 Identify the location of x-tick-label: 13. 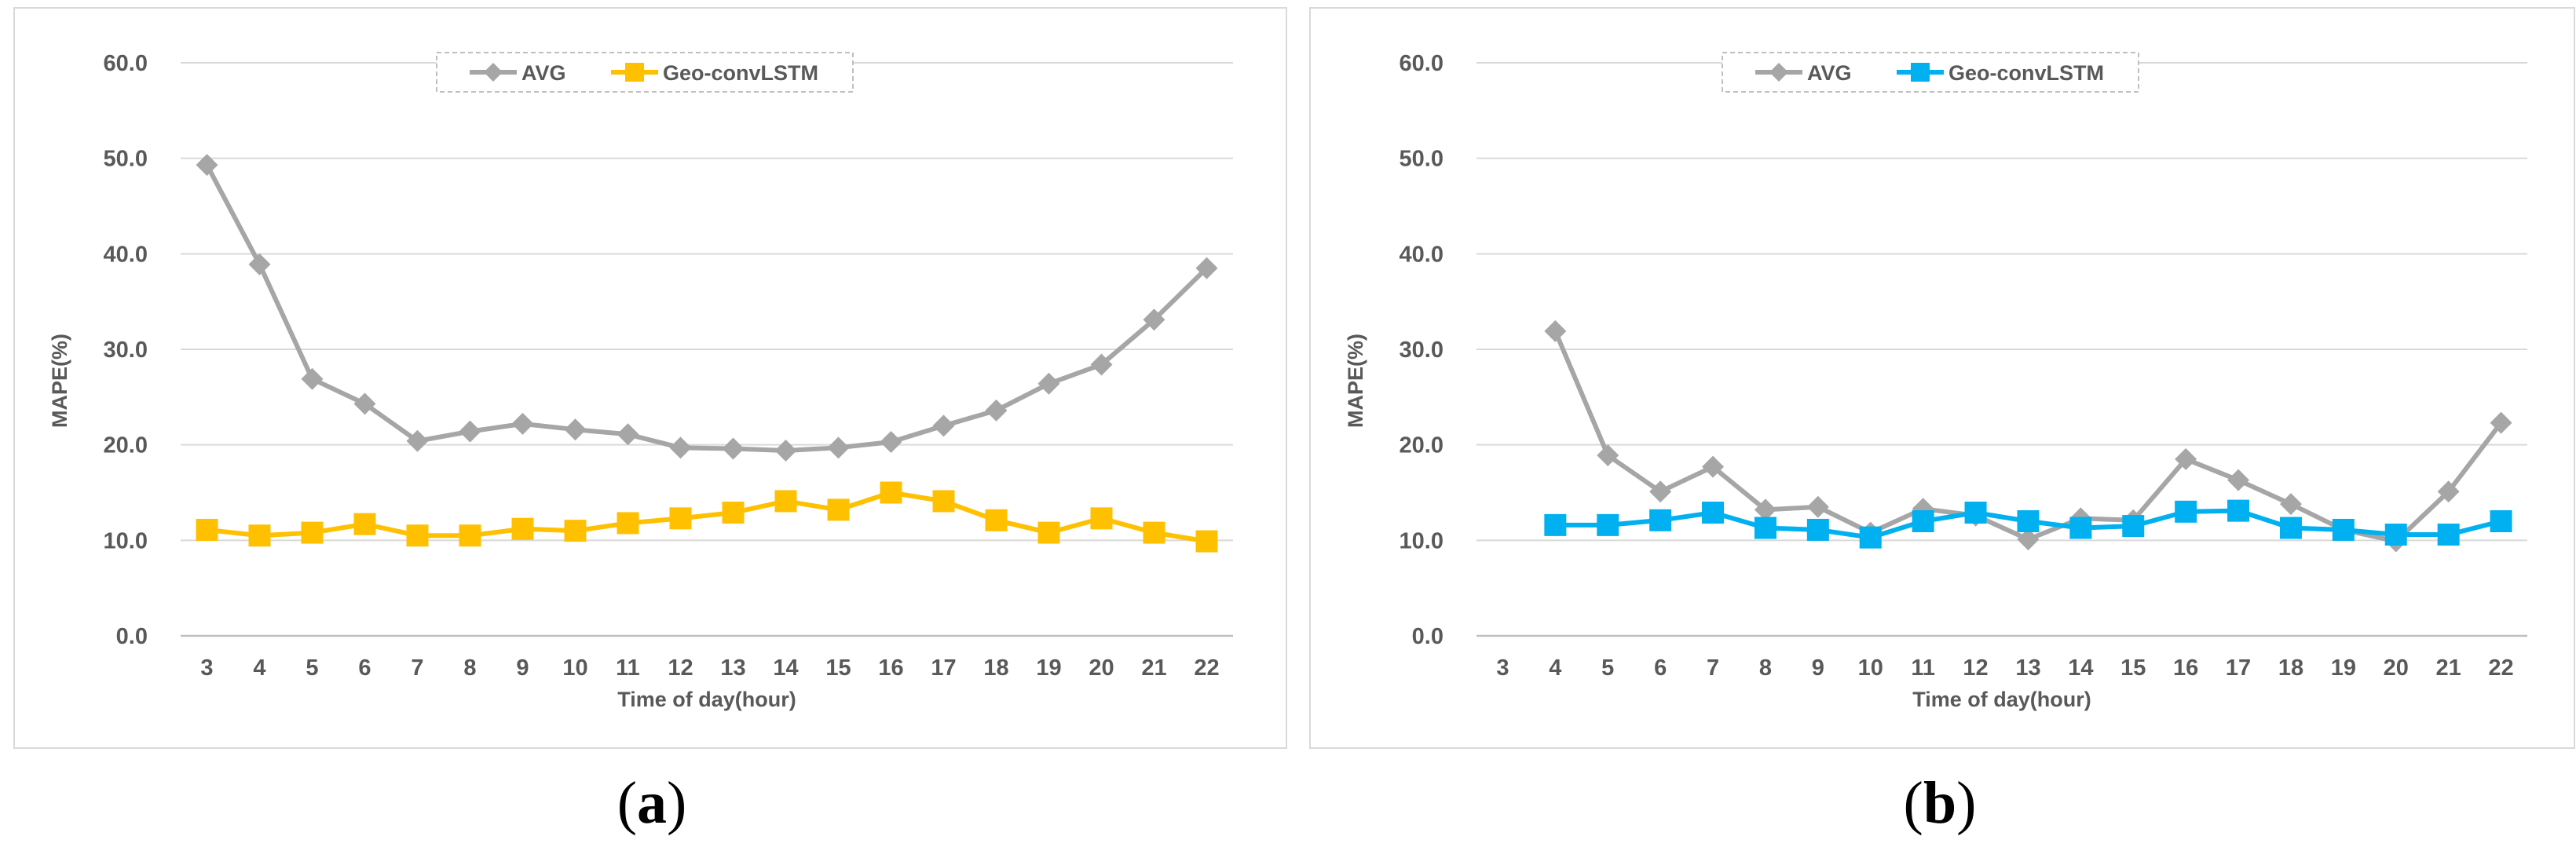
(732, 668).